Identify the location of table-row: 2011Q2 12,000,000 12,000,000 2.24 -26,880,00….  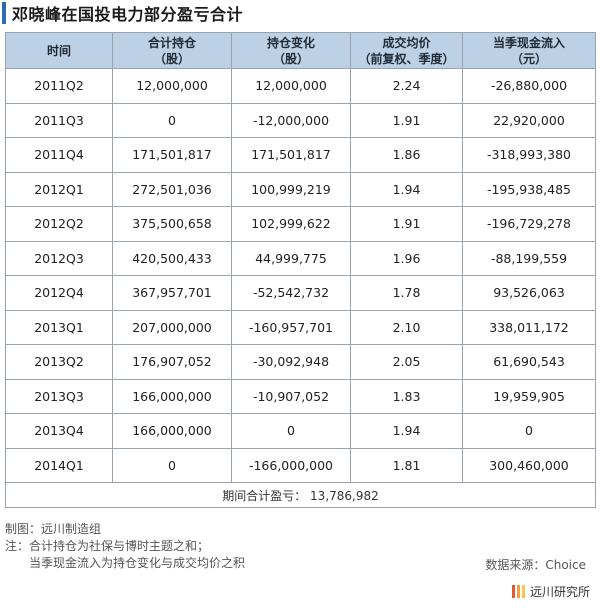
(300, 86).